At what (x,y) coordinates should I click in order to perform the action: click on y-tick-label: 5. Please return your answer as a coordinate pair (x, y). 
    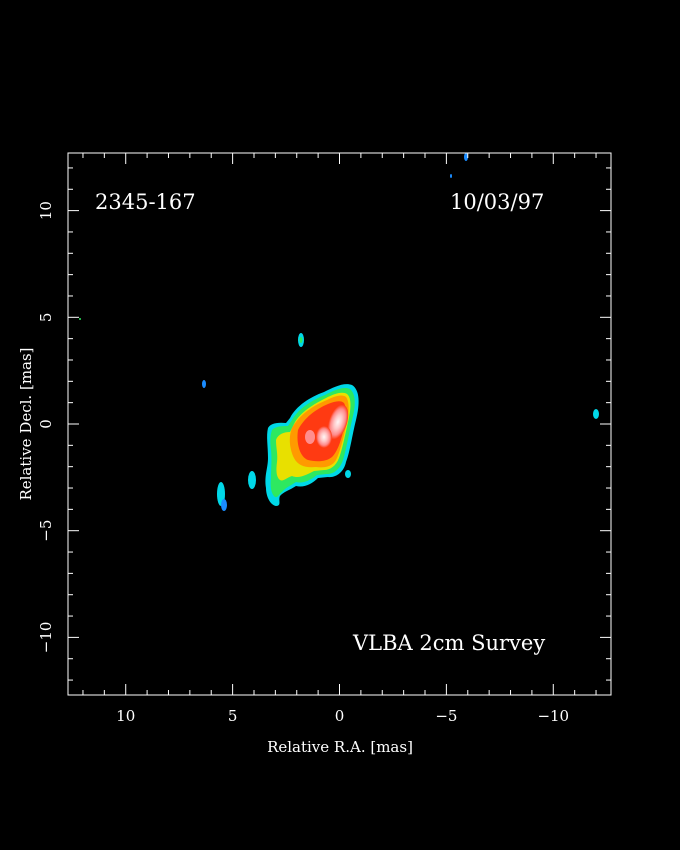
    Looking at the image, I should click on (46, 318).